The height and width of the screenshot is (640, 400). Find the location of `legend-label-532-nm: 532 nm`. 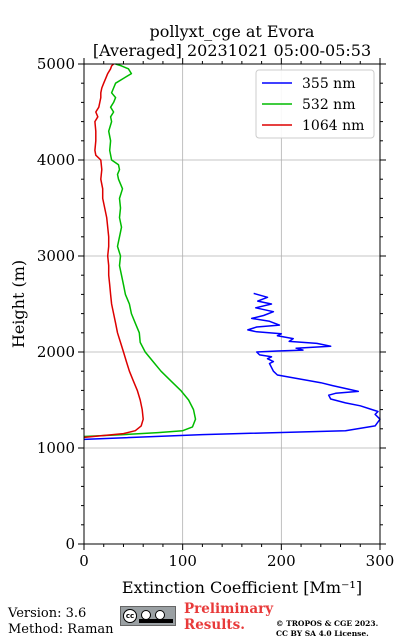

legend-label-532-nm: 532 nm is located at coordinates (328, 105).